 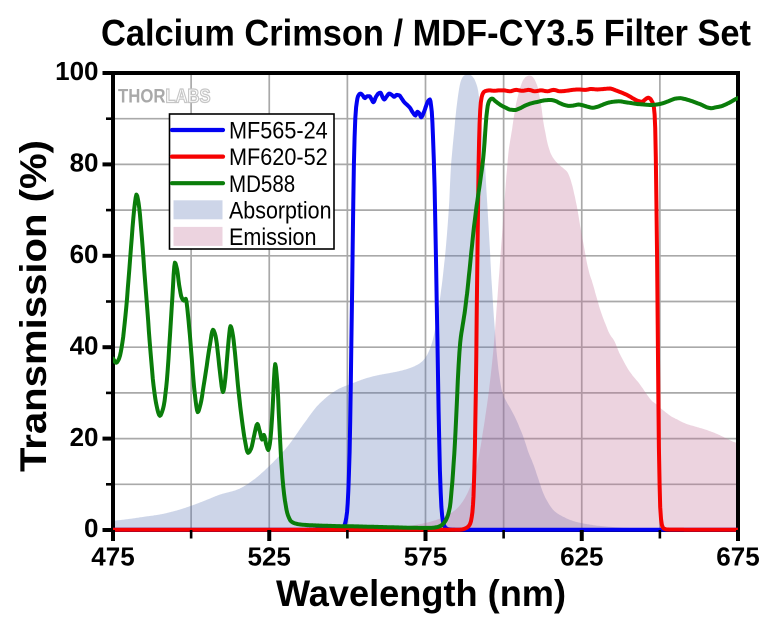 What do you see at coordinates (84, 163) in the screenshot?
I see `svg-text: 80` at bounding box center [84, 163].